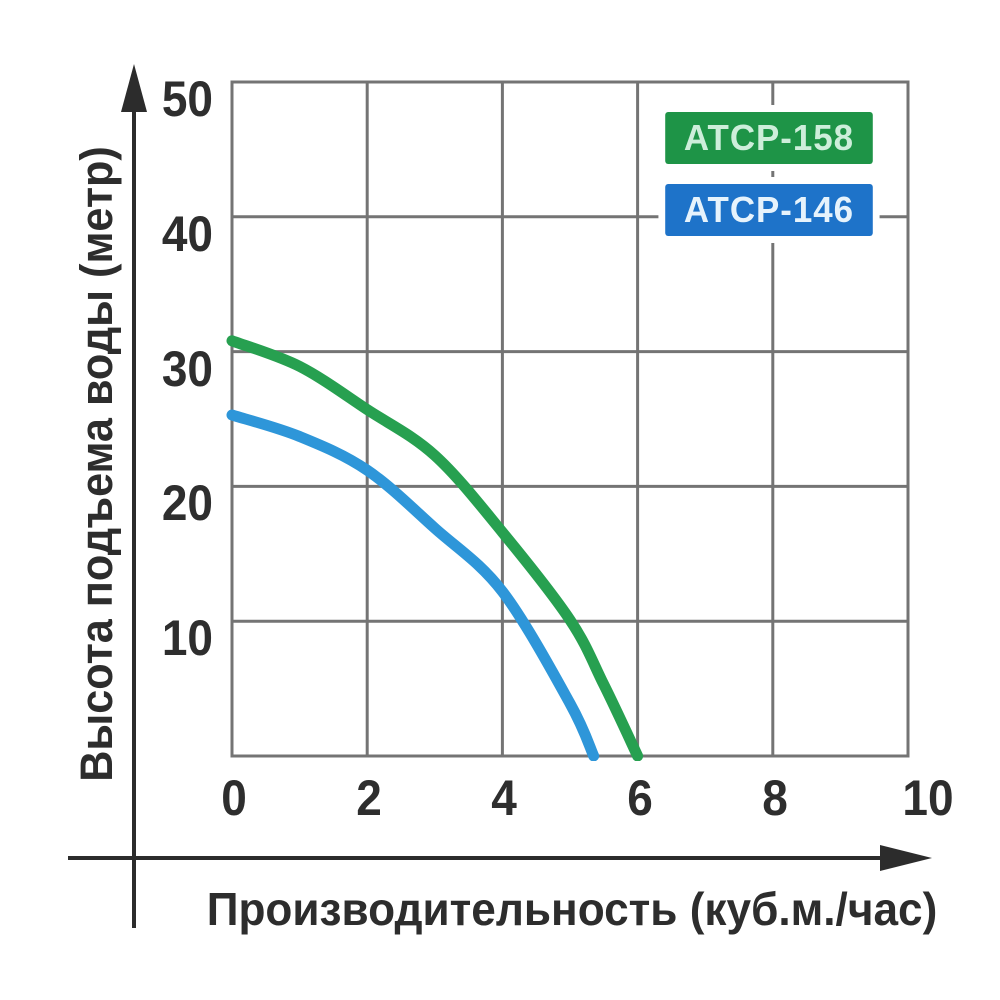 This screenshot has width=1000, height=1000. What do you see at coordinates (187, 368) in the screenshot?
I see `y-tick-label-30: 30` at bounding box center [187, 368].